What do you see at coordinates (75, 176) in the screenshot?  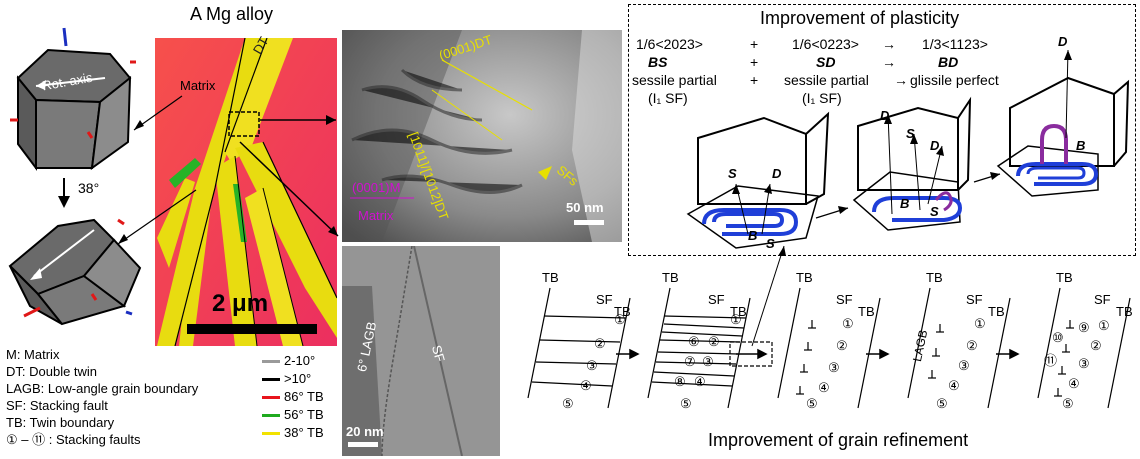 I see `crystal-prisms` at bounding box center [75, 176].